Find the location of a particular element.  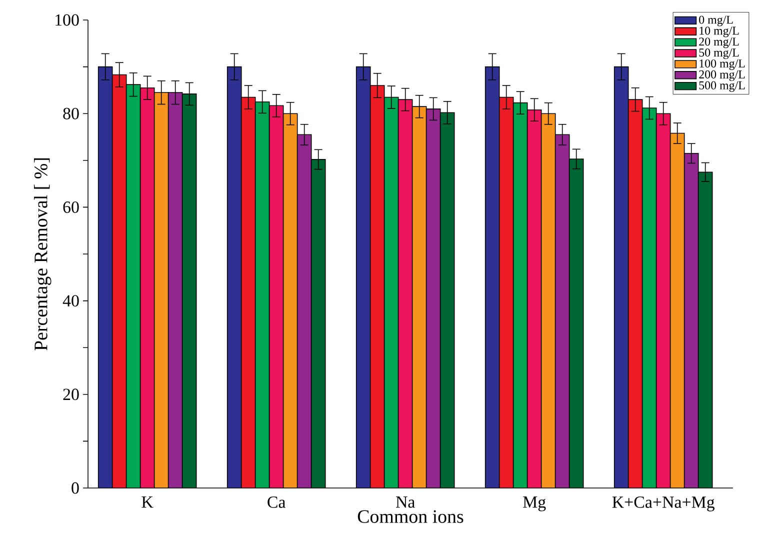

x-axis-title: Common ions is located at coordinates (411, 516).